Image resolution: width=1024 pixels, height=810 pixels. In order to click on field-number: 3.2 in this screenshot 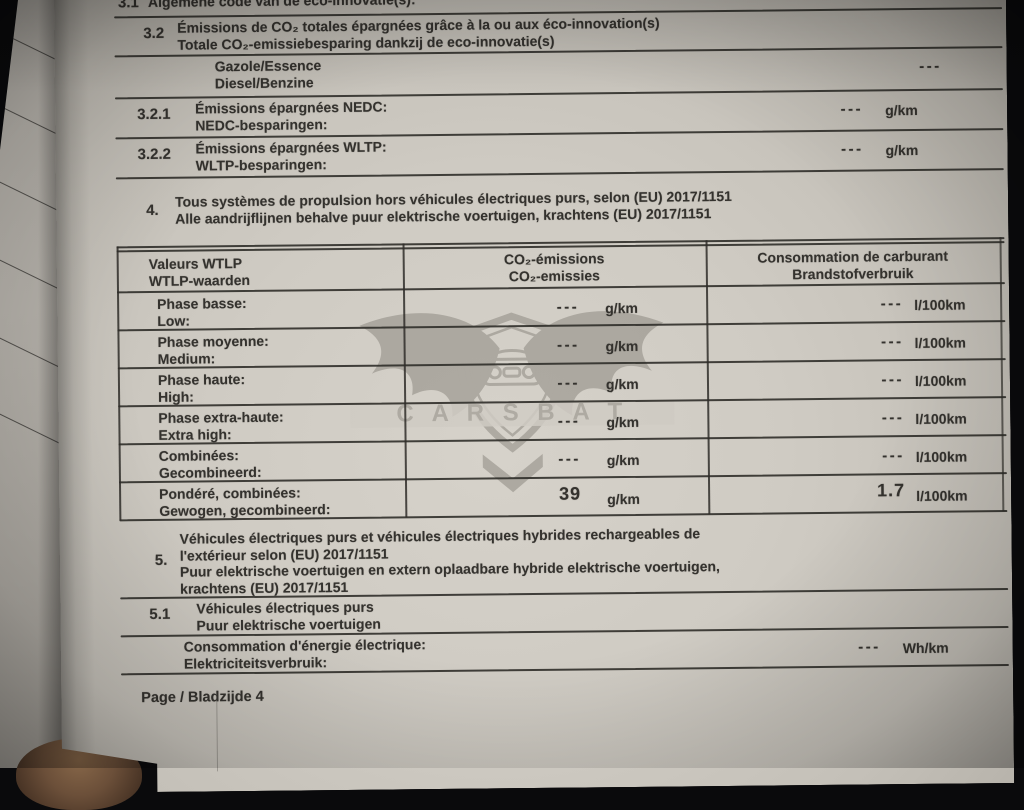, I will do `click(154, 33)`.